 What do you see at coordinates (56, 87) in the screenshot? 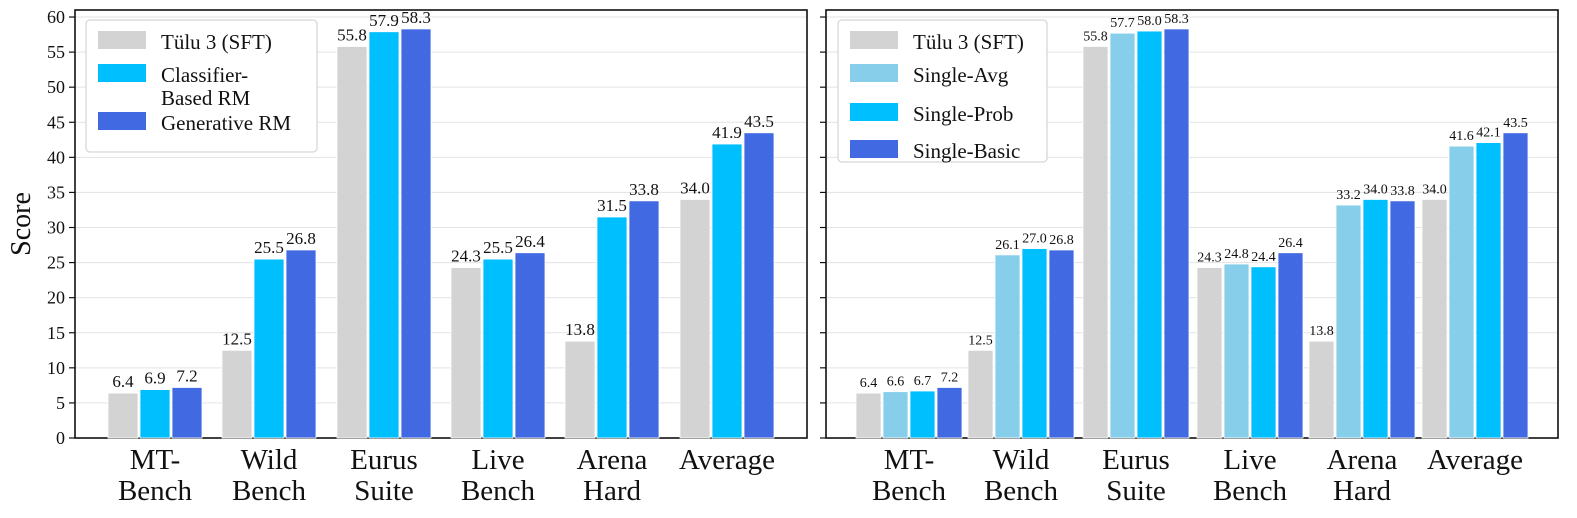
I see `y-tick-label: 50` at bounding box center [56, 87].